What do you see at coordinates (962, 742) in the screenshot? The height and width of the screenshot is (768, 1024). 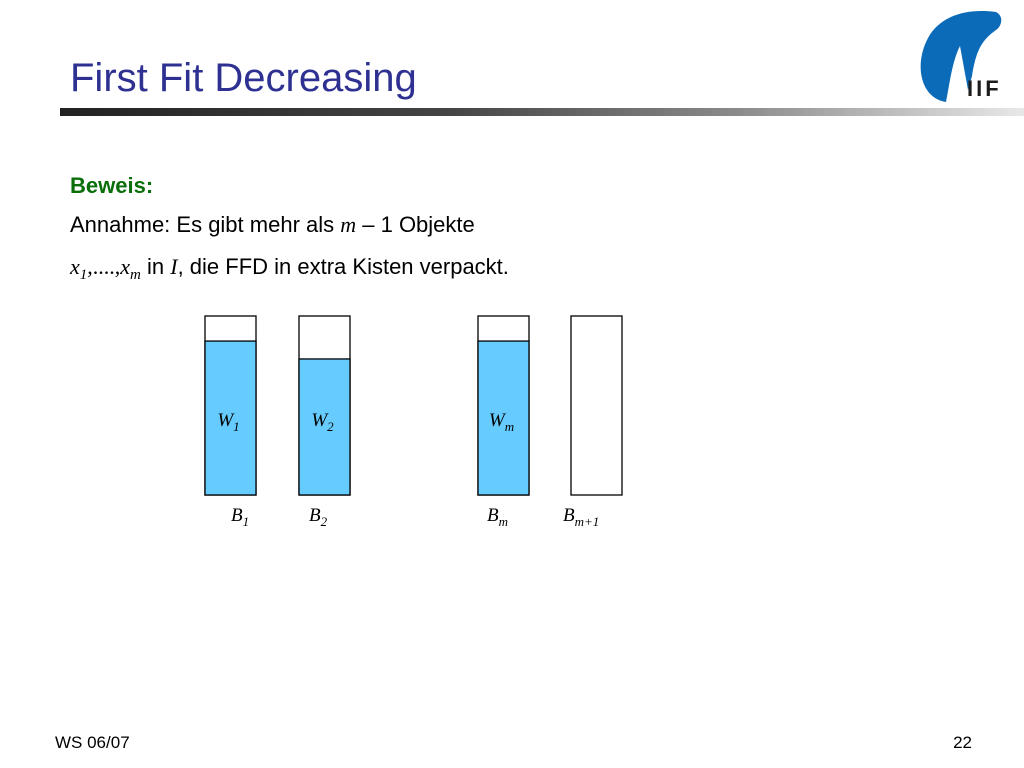 I see `footer-page-number: 22` at bounding box center [962, 742].